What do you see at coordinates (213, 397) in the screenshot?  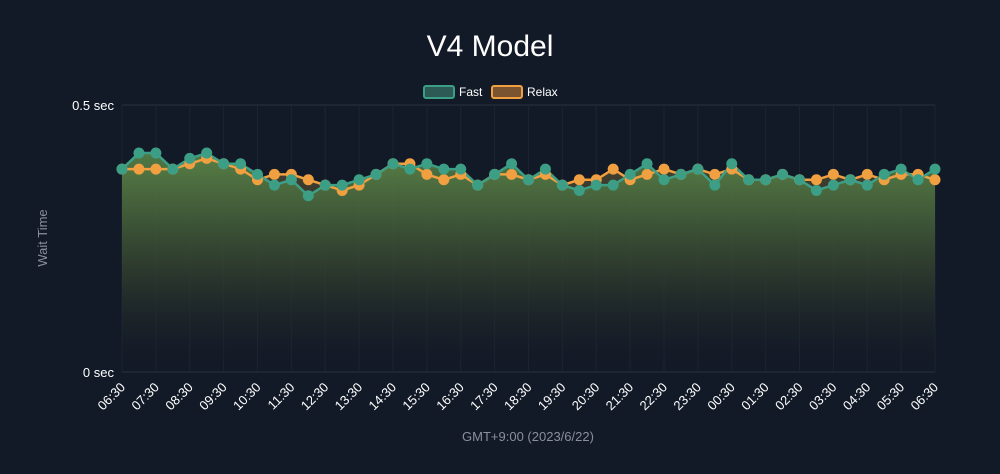 I see `x-tick-label: 09:30` at bounding box center [213, 397].